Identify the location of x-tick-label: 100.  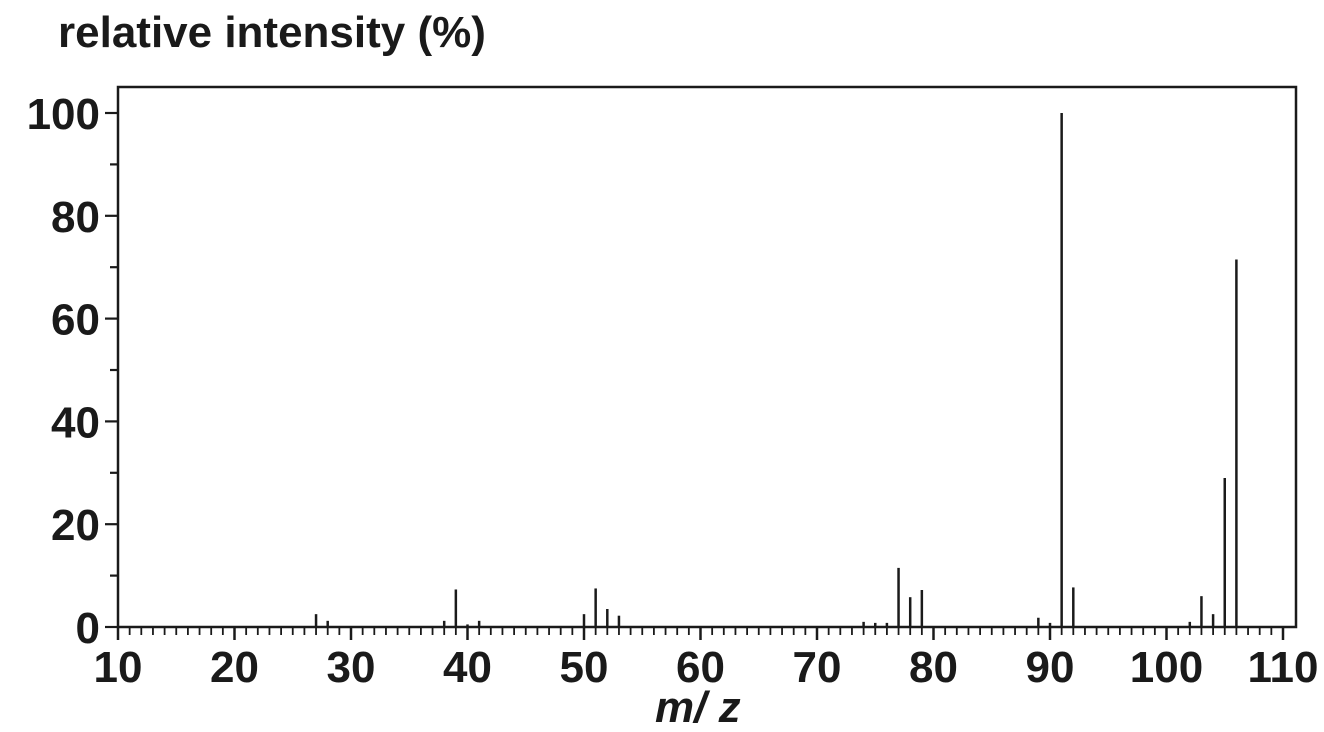
(1166, 667).